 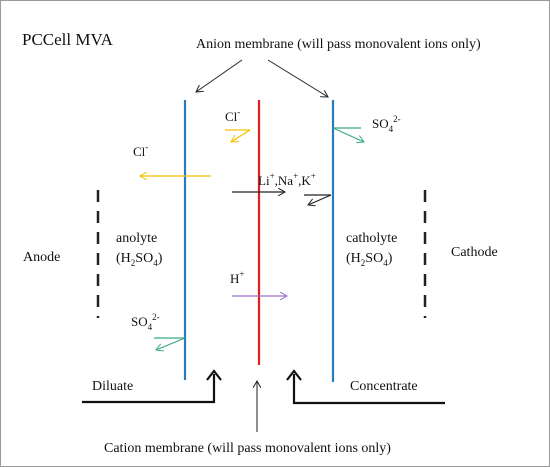 I want to click on chloride-ion-left: Cl-, so click(x=140, y=150).